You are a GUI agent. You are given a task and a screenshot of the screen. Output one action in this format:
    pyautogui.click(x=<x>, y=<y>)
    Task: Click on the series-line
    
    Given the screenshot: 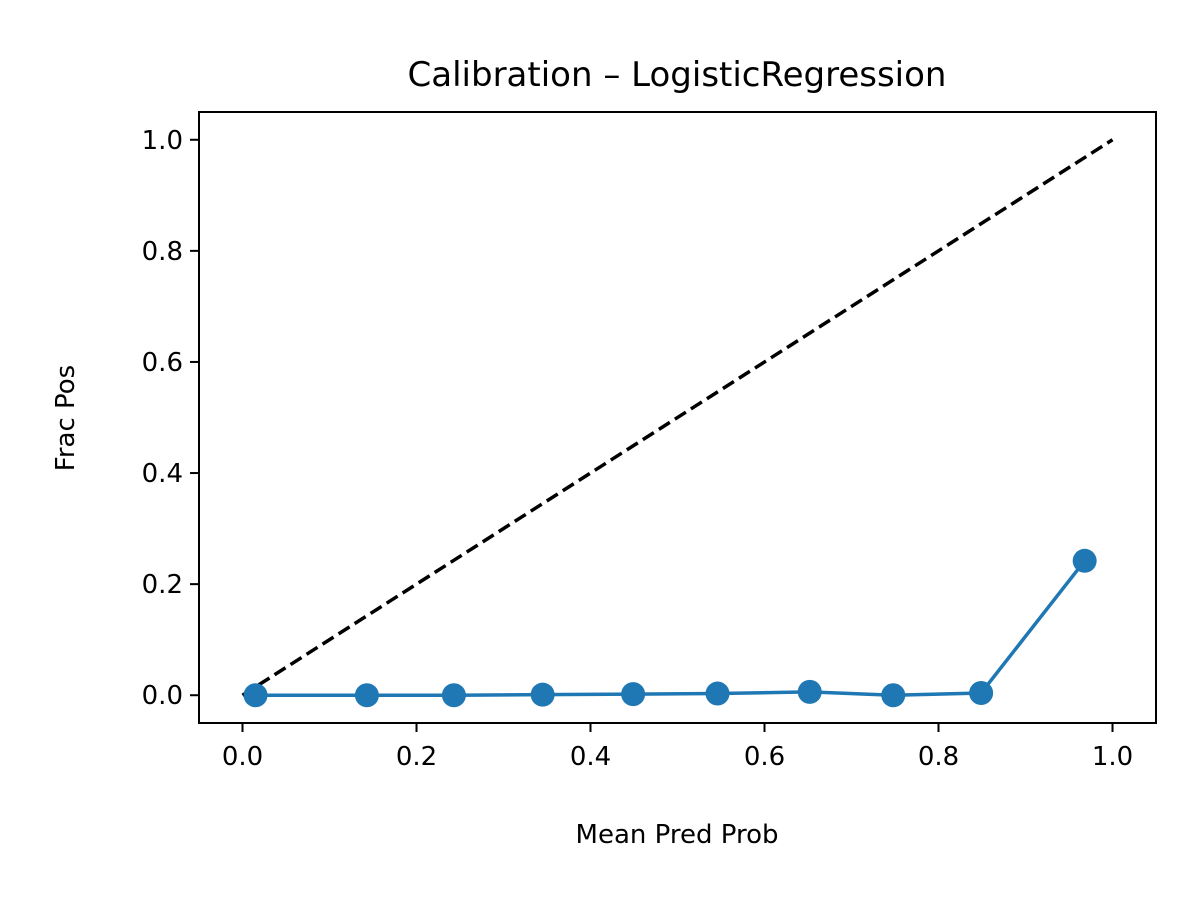 What is the action you would take?
    pyautogui.click(x=671, y=628)
    